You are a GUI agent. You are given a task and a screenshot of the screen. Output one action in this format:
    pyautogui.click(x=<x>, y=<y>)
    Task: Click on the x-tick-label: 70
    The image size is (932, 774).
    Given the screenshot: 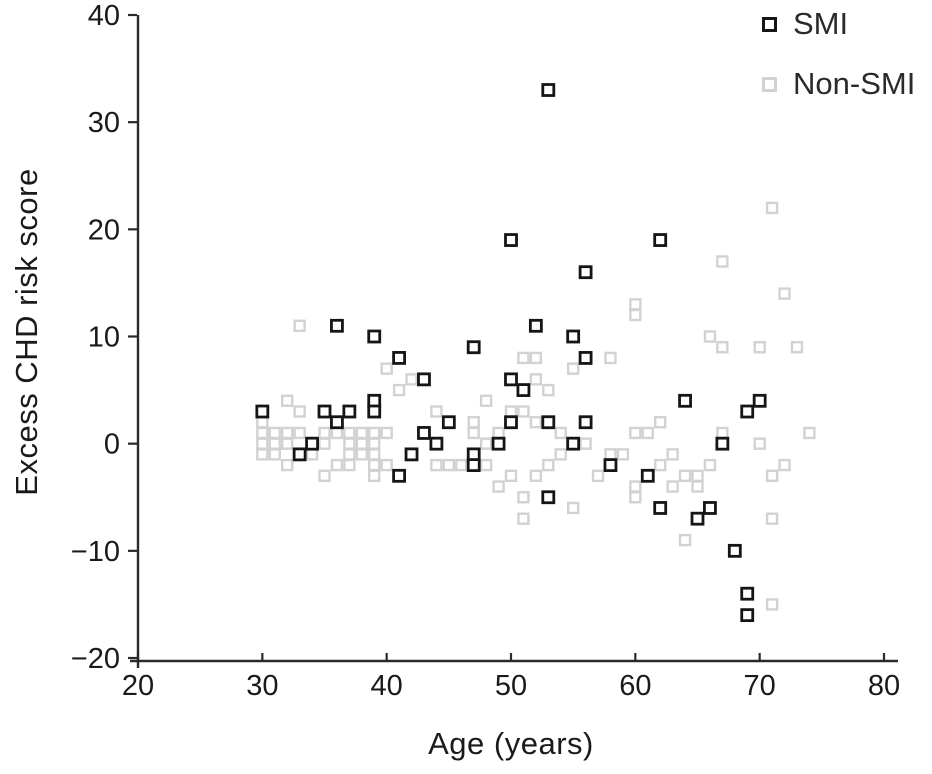 What is the action you would take?
    pyautogui.click(x=760, y=686)
    